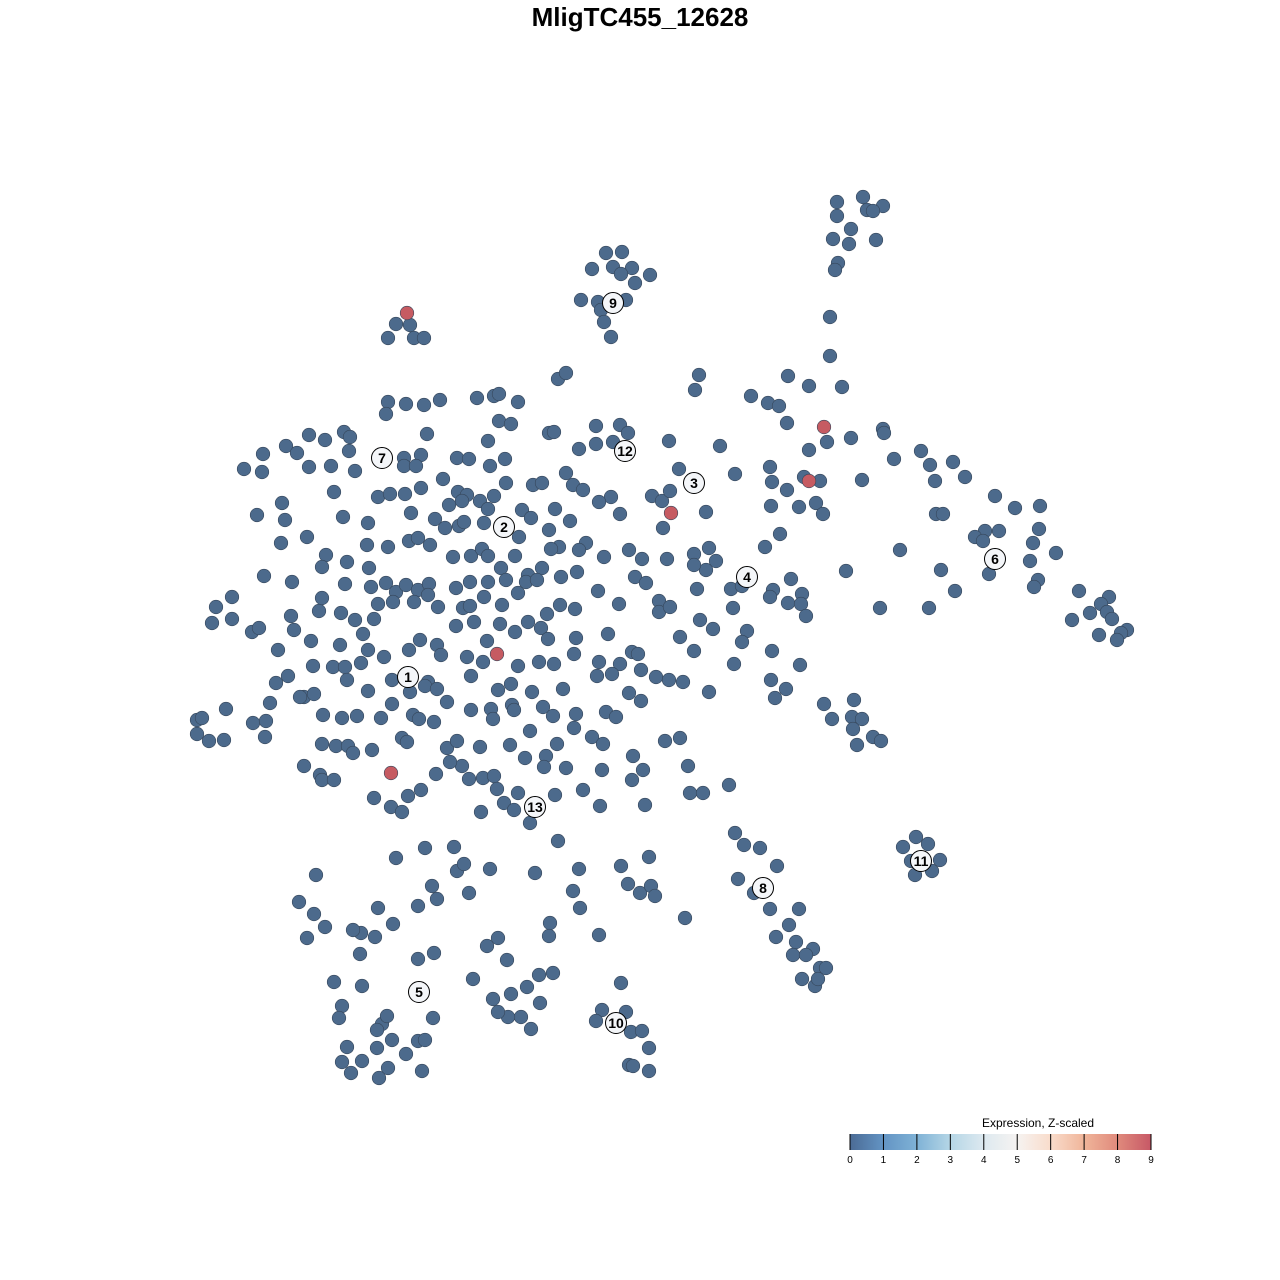  Describe the element at coordinates (408, 677) in the screenshot. I see `cluster-label-text: 1` at that location.